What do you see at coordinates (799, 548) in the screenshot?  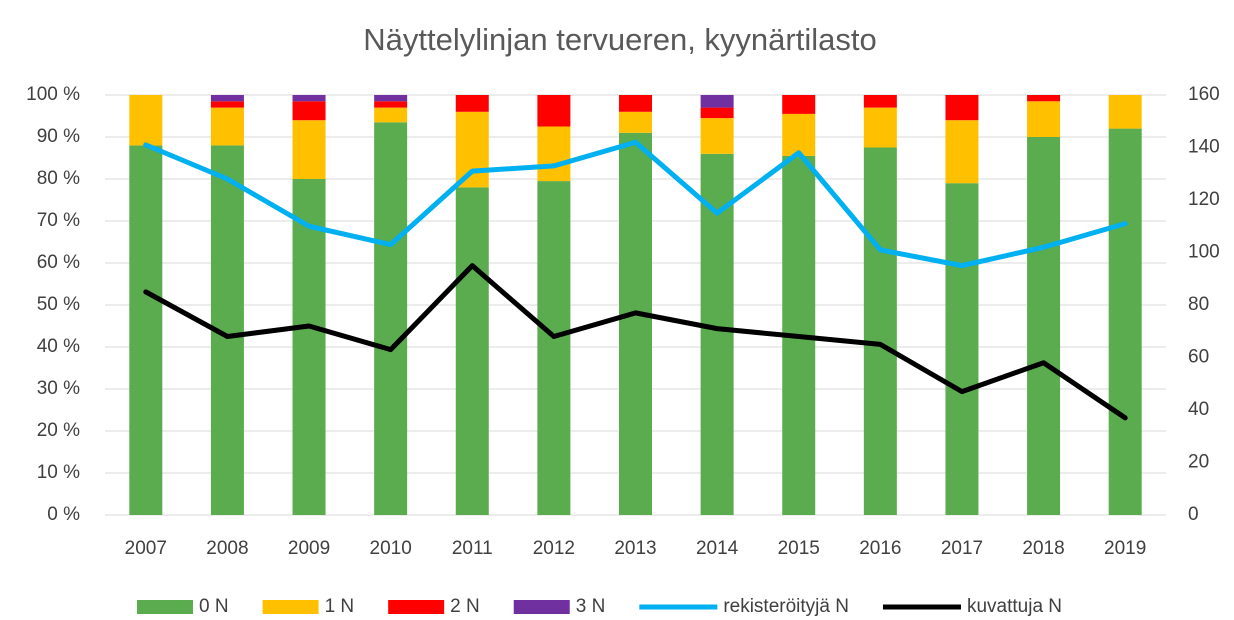 I see `x-tick-label: 2015` at bounding box center [799, 548].